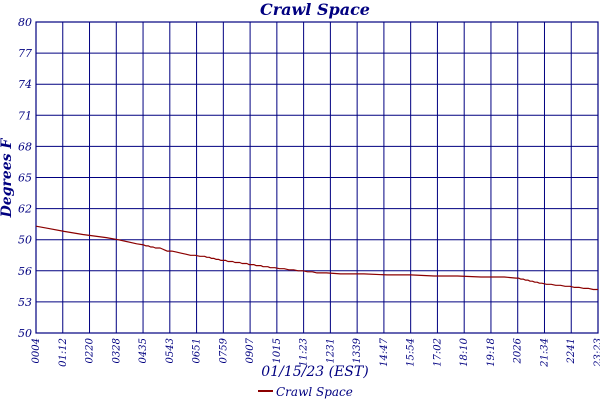 The height and width of the screenshot is (400, 600). I want to click on x-tick-label: 2026, so click(518, 350).